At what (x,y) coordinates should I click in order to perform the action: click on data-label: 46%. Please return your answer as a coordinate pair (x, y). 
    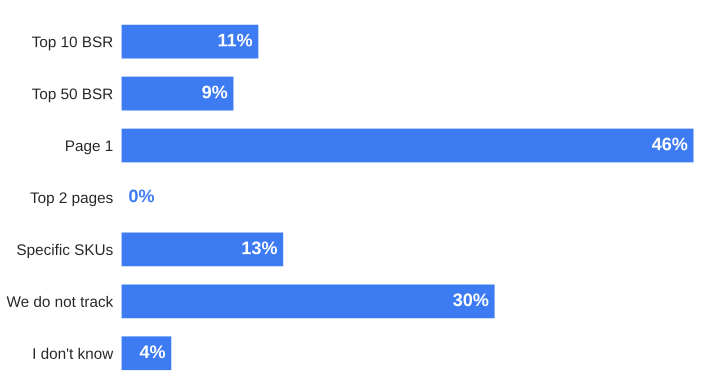
    Looking at the image, I should click on (670, 144).